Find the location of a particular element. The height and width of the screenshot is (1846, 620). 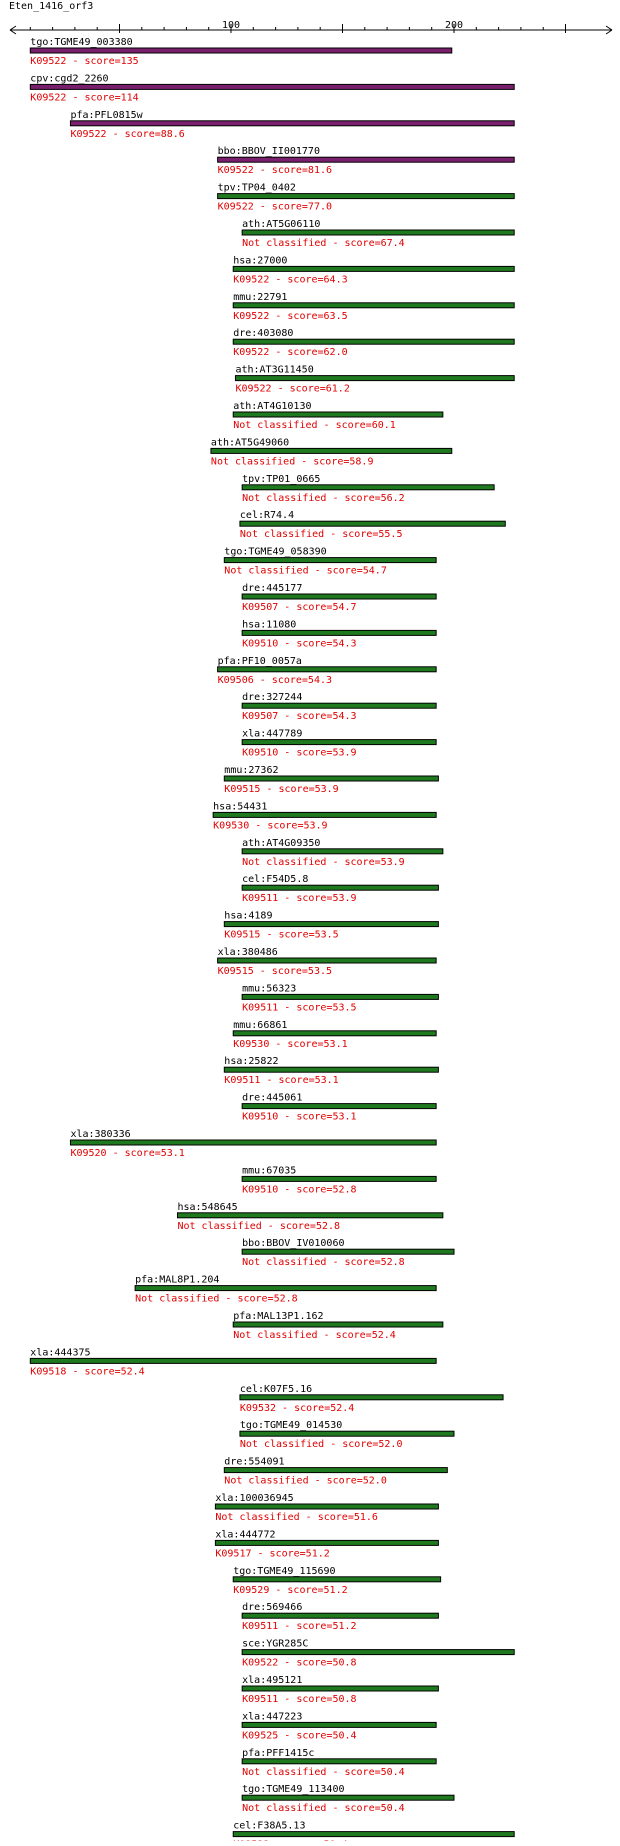

hit-row: ath:AT5G06110 Not classified - score=67.4 is located at coordinates (378, 234).